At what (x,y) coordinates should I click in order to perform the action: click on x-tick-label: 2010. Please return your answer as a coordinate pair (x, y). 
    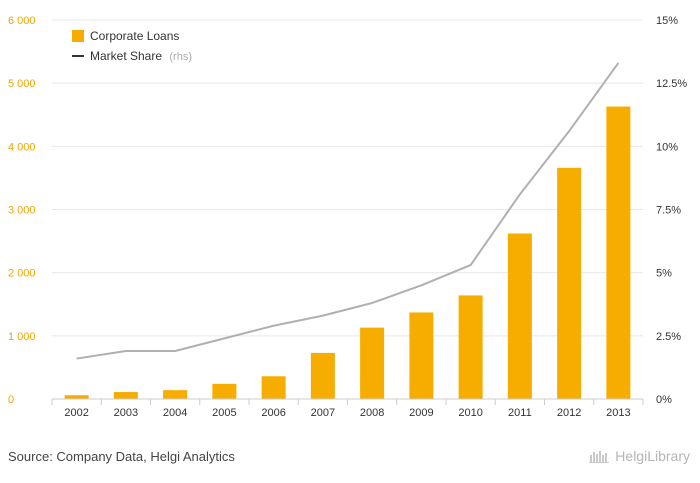
    Looking at the image, I should click on (470, 413).